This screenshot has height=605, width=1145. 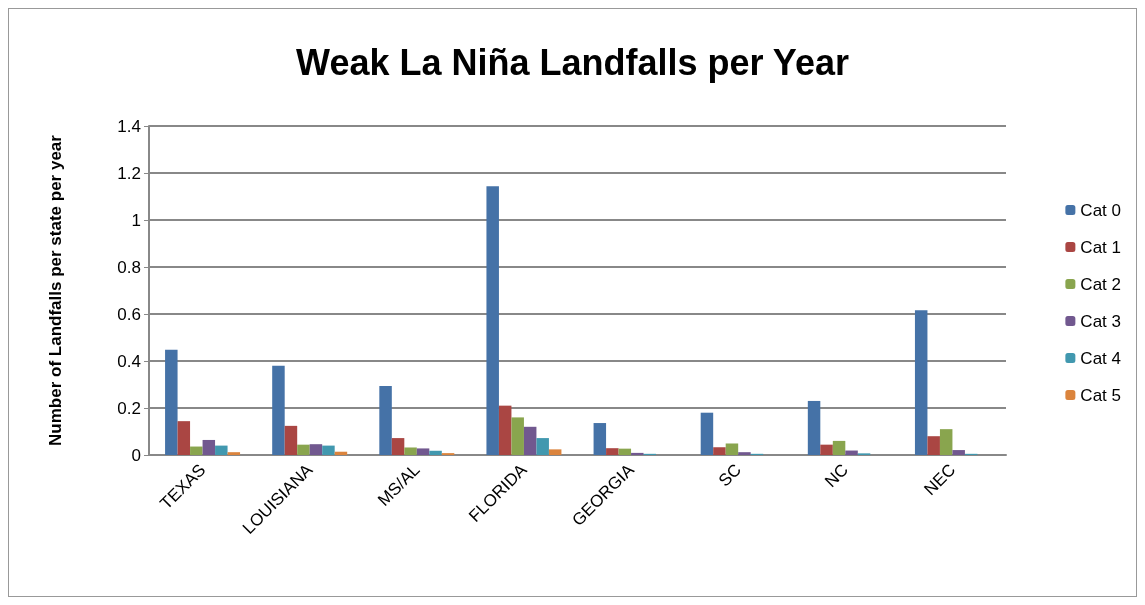 I want to click on x-tick-label: SC, so click(x=729, y=475).